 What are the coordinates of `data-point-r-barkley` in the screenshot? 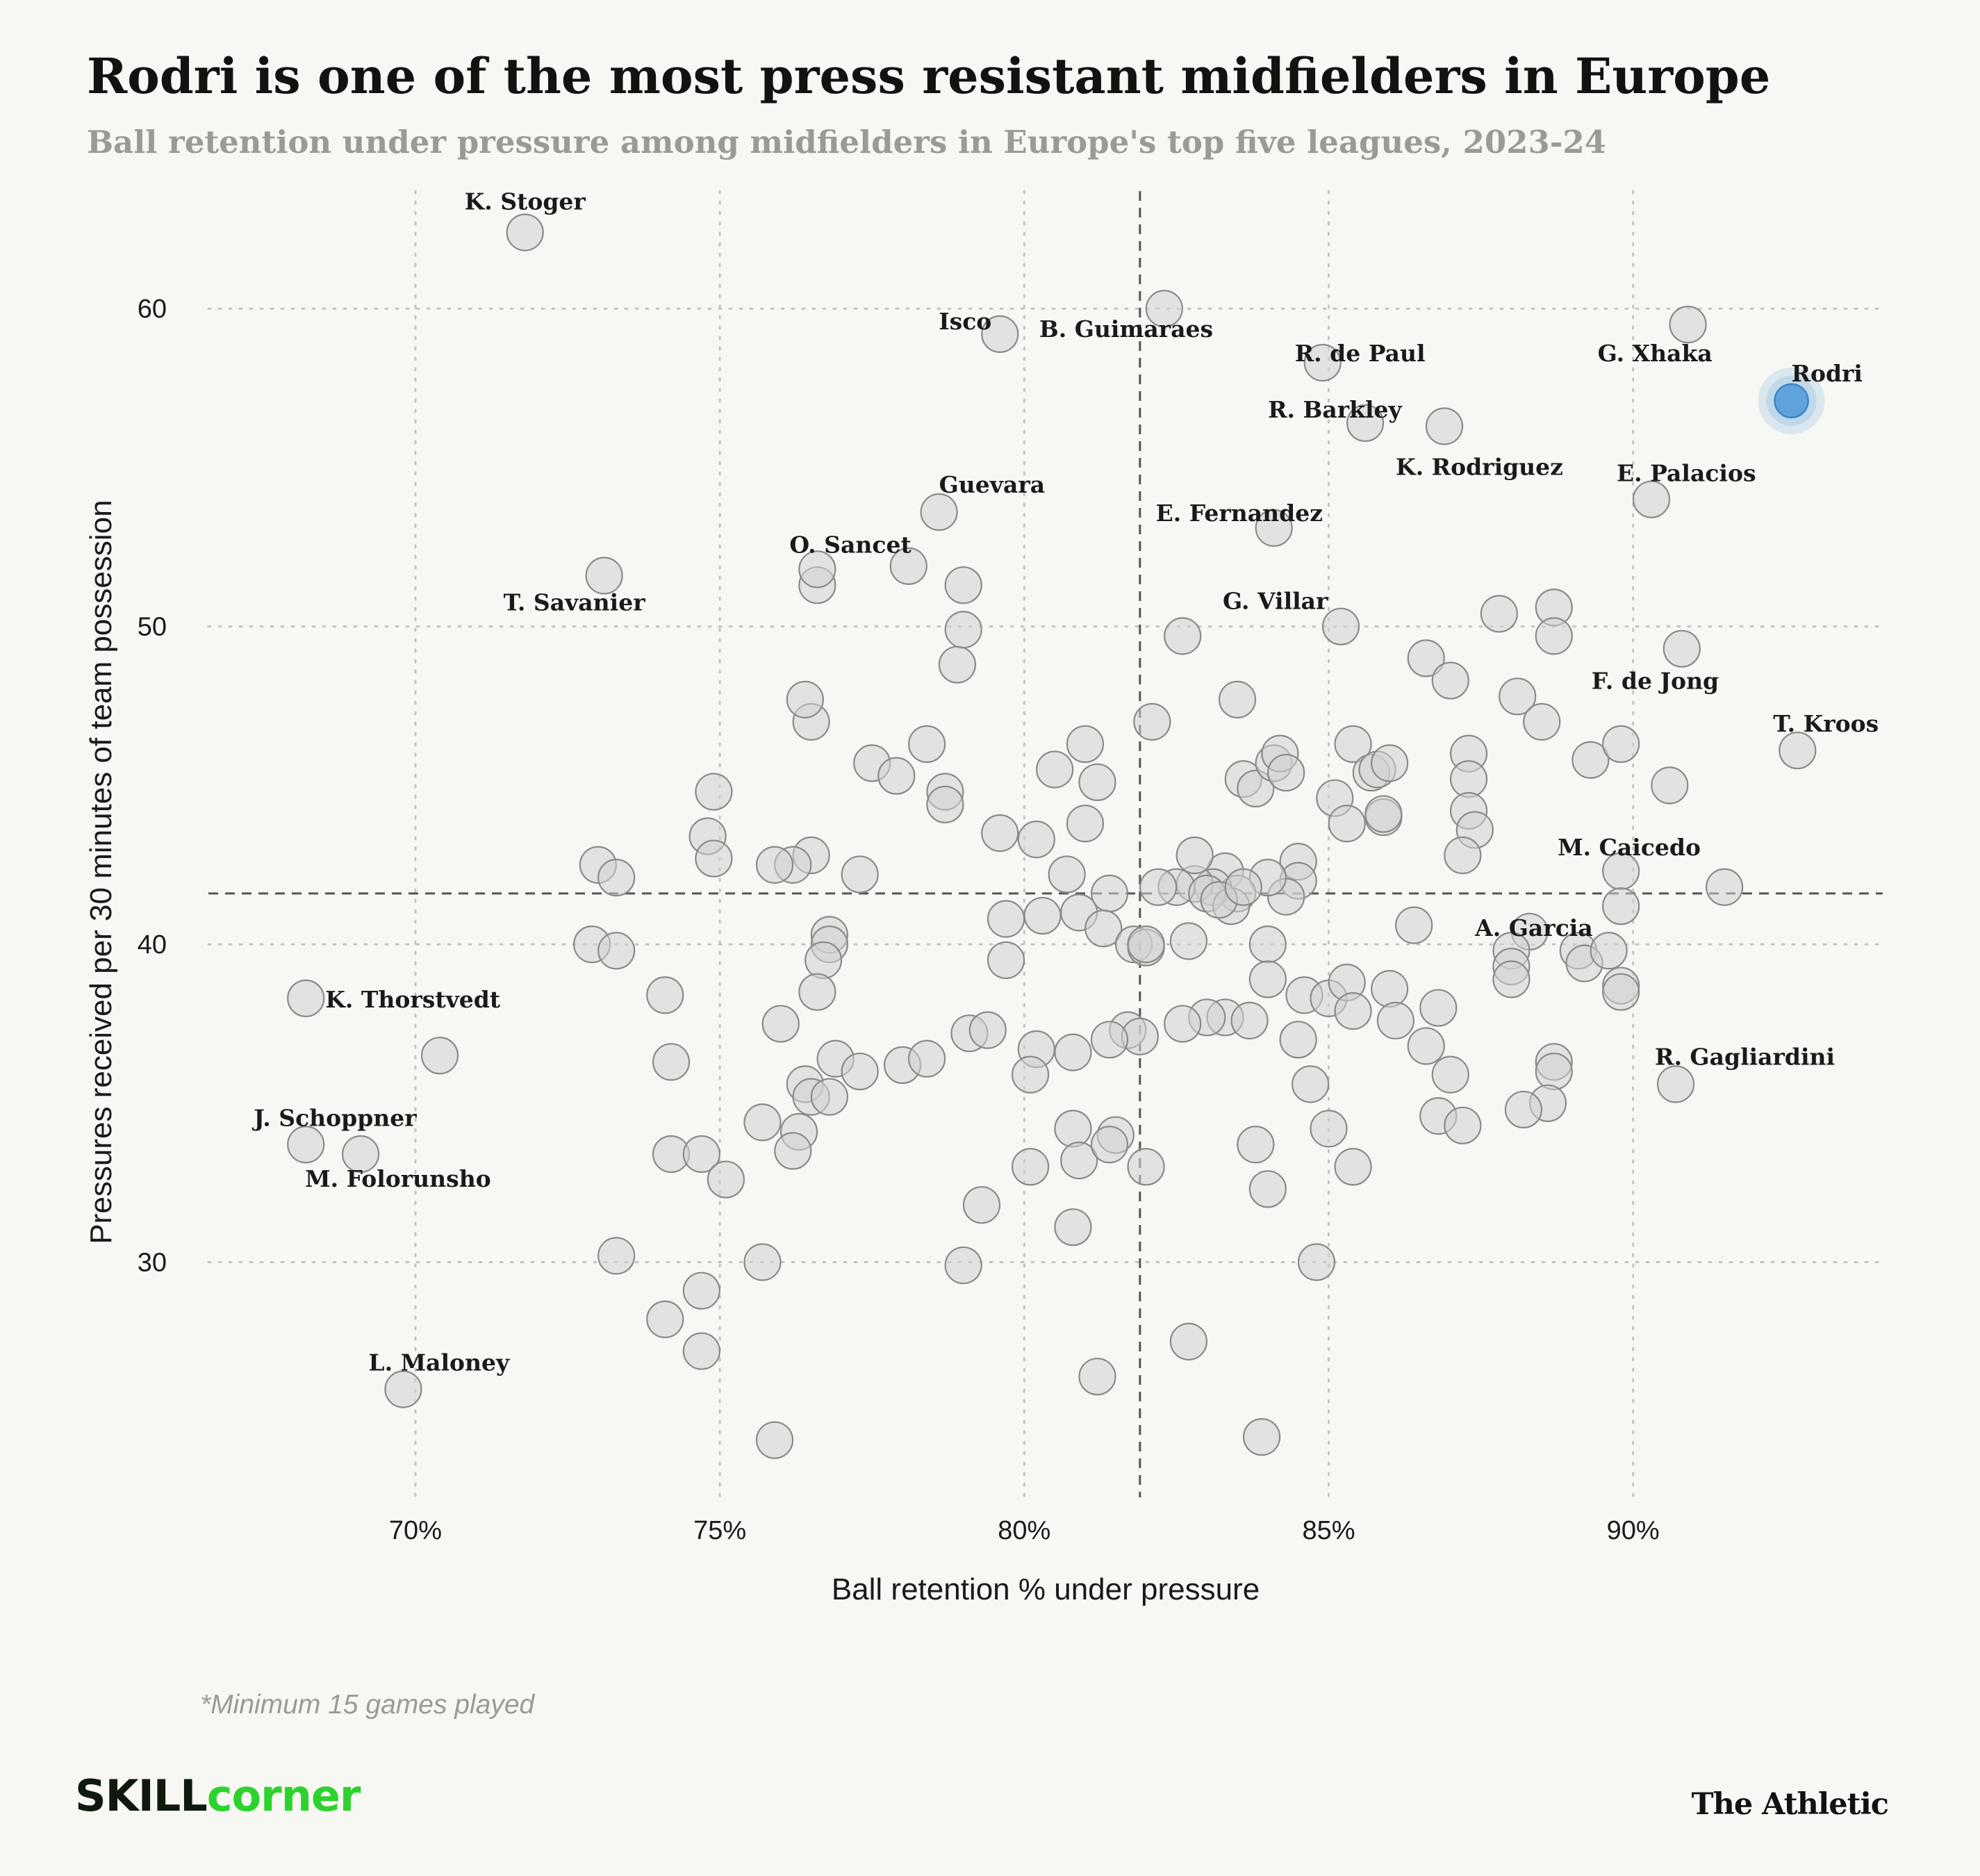 It's located at (1365, 423).